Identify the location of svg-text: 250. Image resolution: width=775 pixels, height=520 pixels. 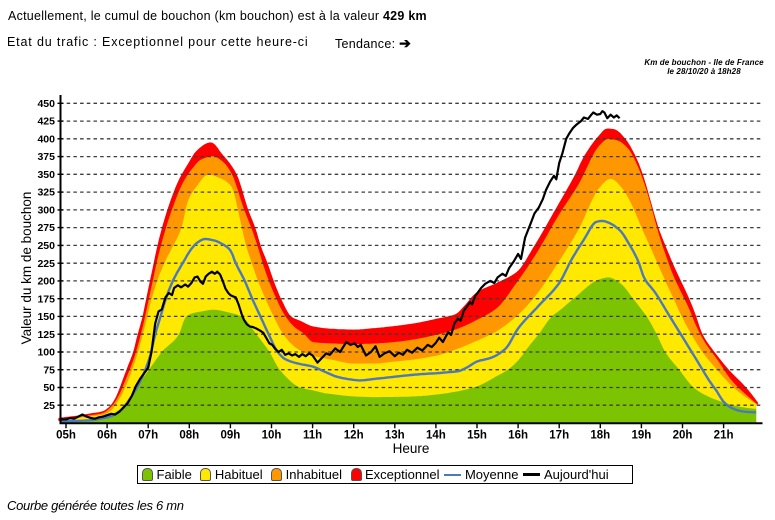
(46, 246).